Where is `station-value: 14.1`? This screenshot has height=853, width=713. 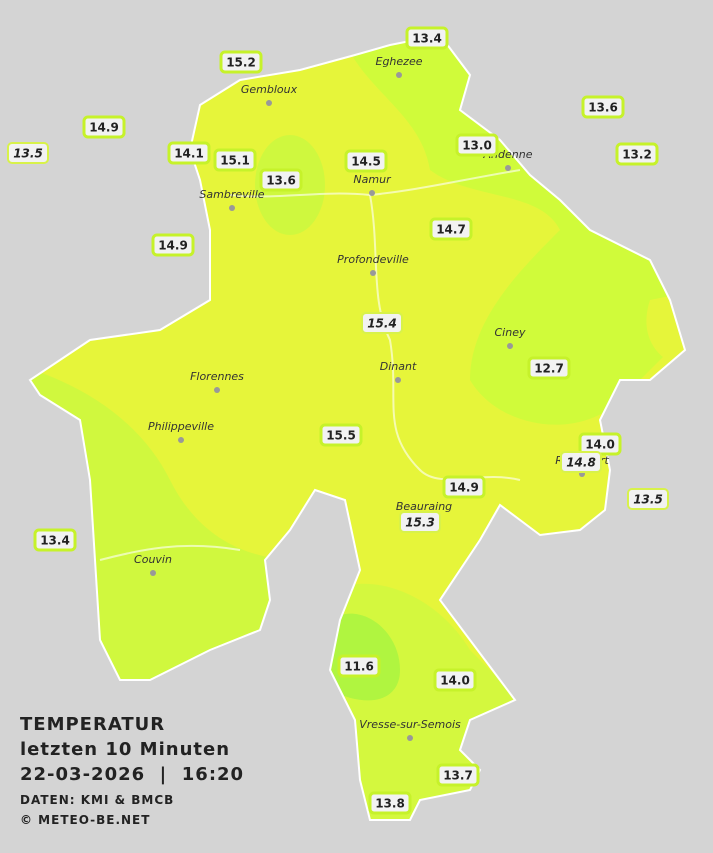
station-value: 14.1 is located at coordinates (189, 154).